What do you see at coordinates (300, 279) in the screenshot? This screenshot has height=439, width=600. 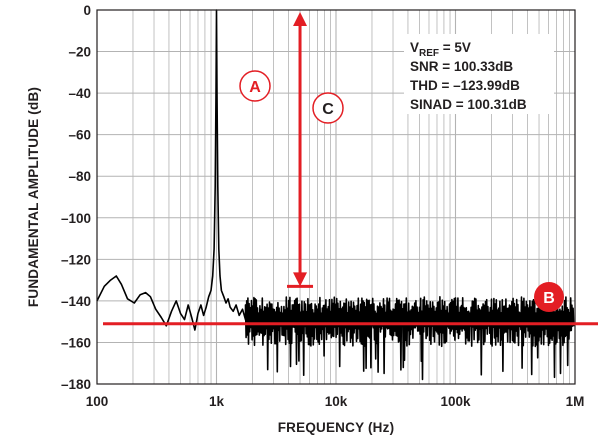 I see `c-arrow-head-down` at bounding box center [300, 279].